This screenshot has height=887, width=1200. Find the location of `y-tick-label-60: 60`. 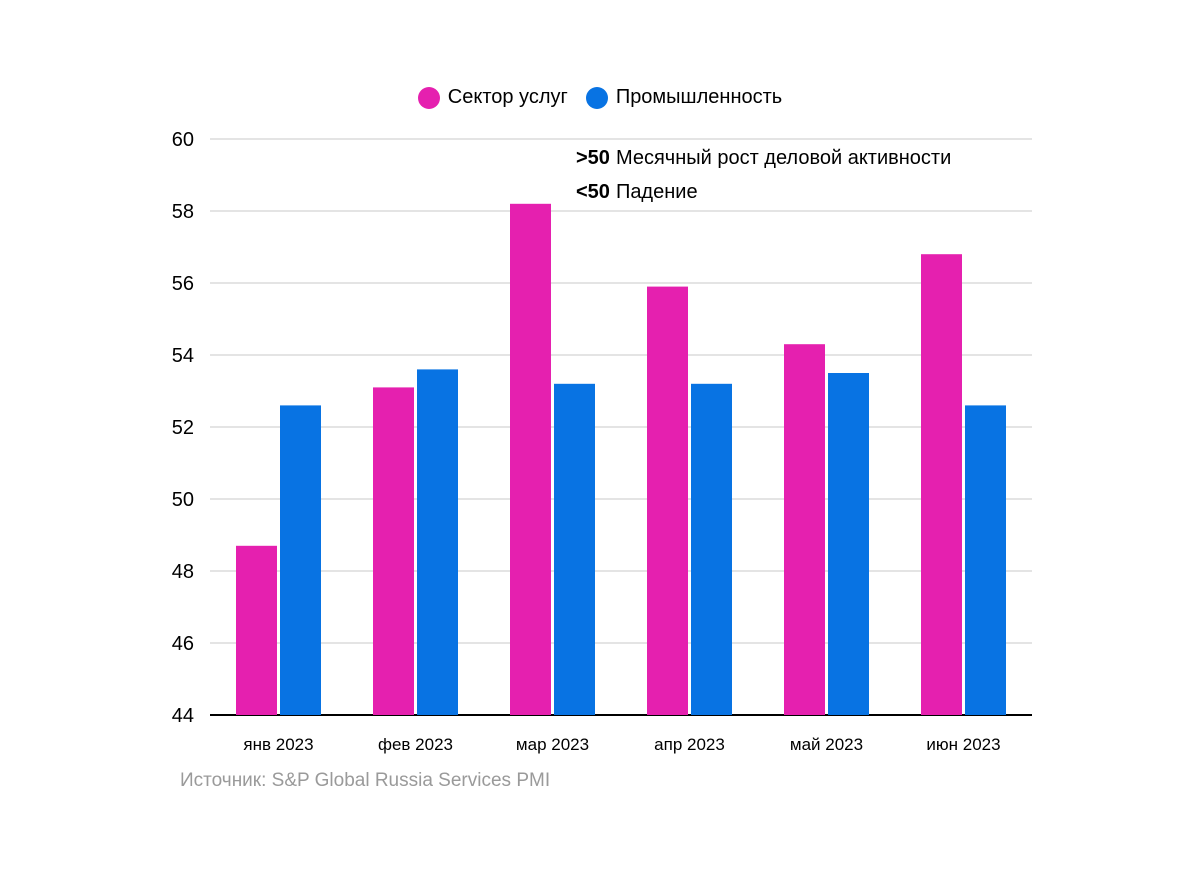

y-tick-label-60: 60 is located at coordinates (183, 140).